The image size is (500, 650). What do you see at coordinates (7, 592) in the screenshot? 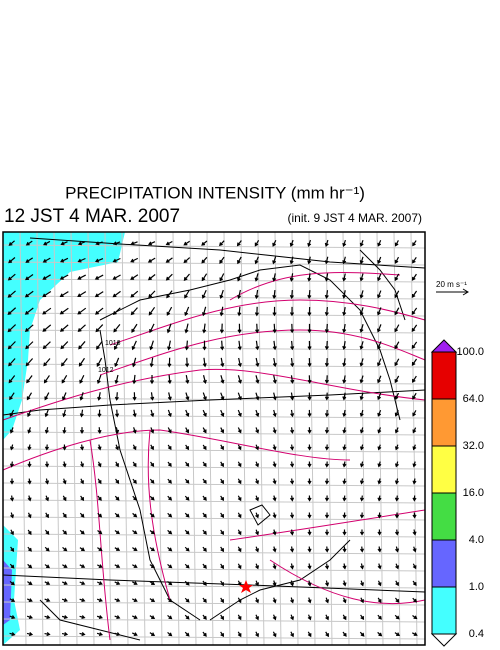
I see `precip-area` at bounding box center [7, 592].